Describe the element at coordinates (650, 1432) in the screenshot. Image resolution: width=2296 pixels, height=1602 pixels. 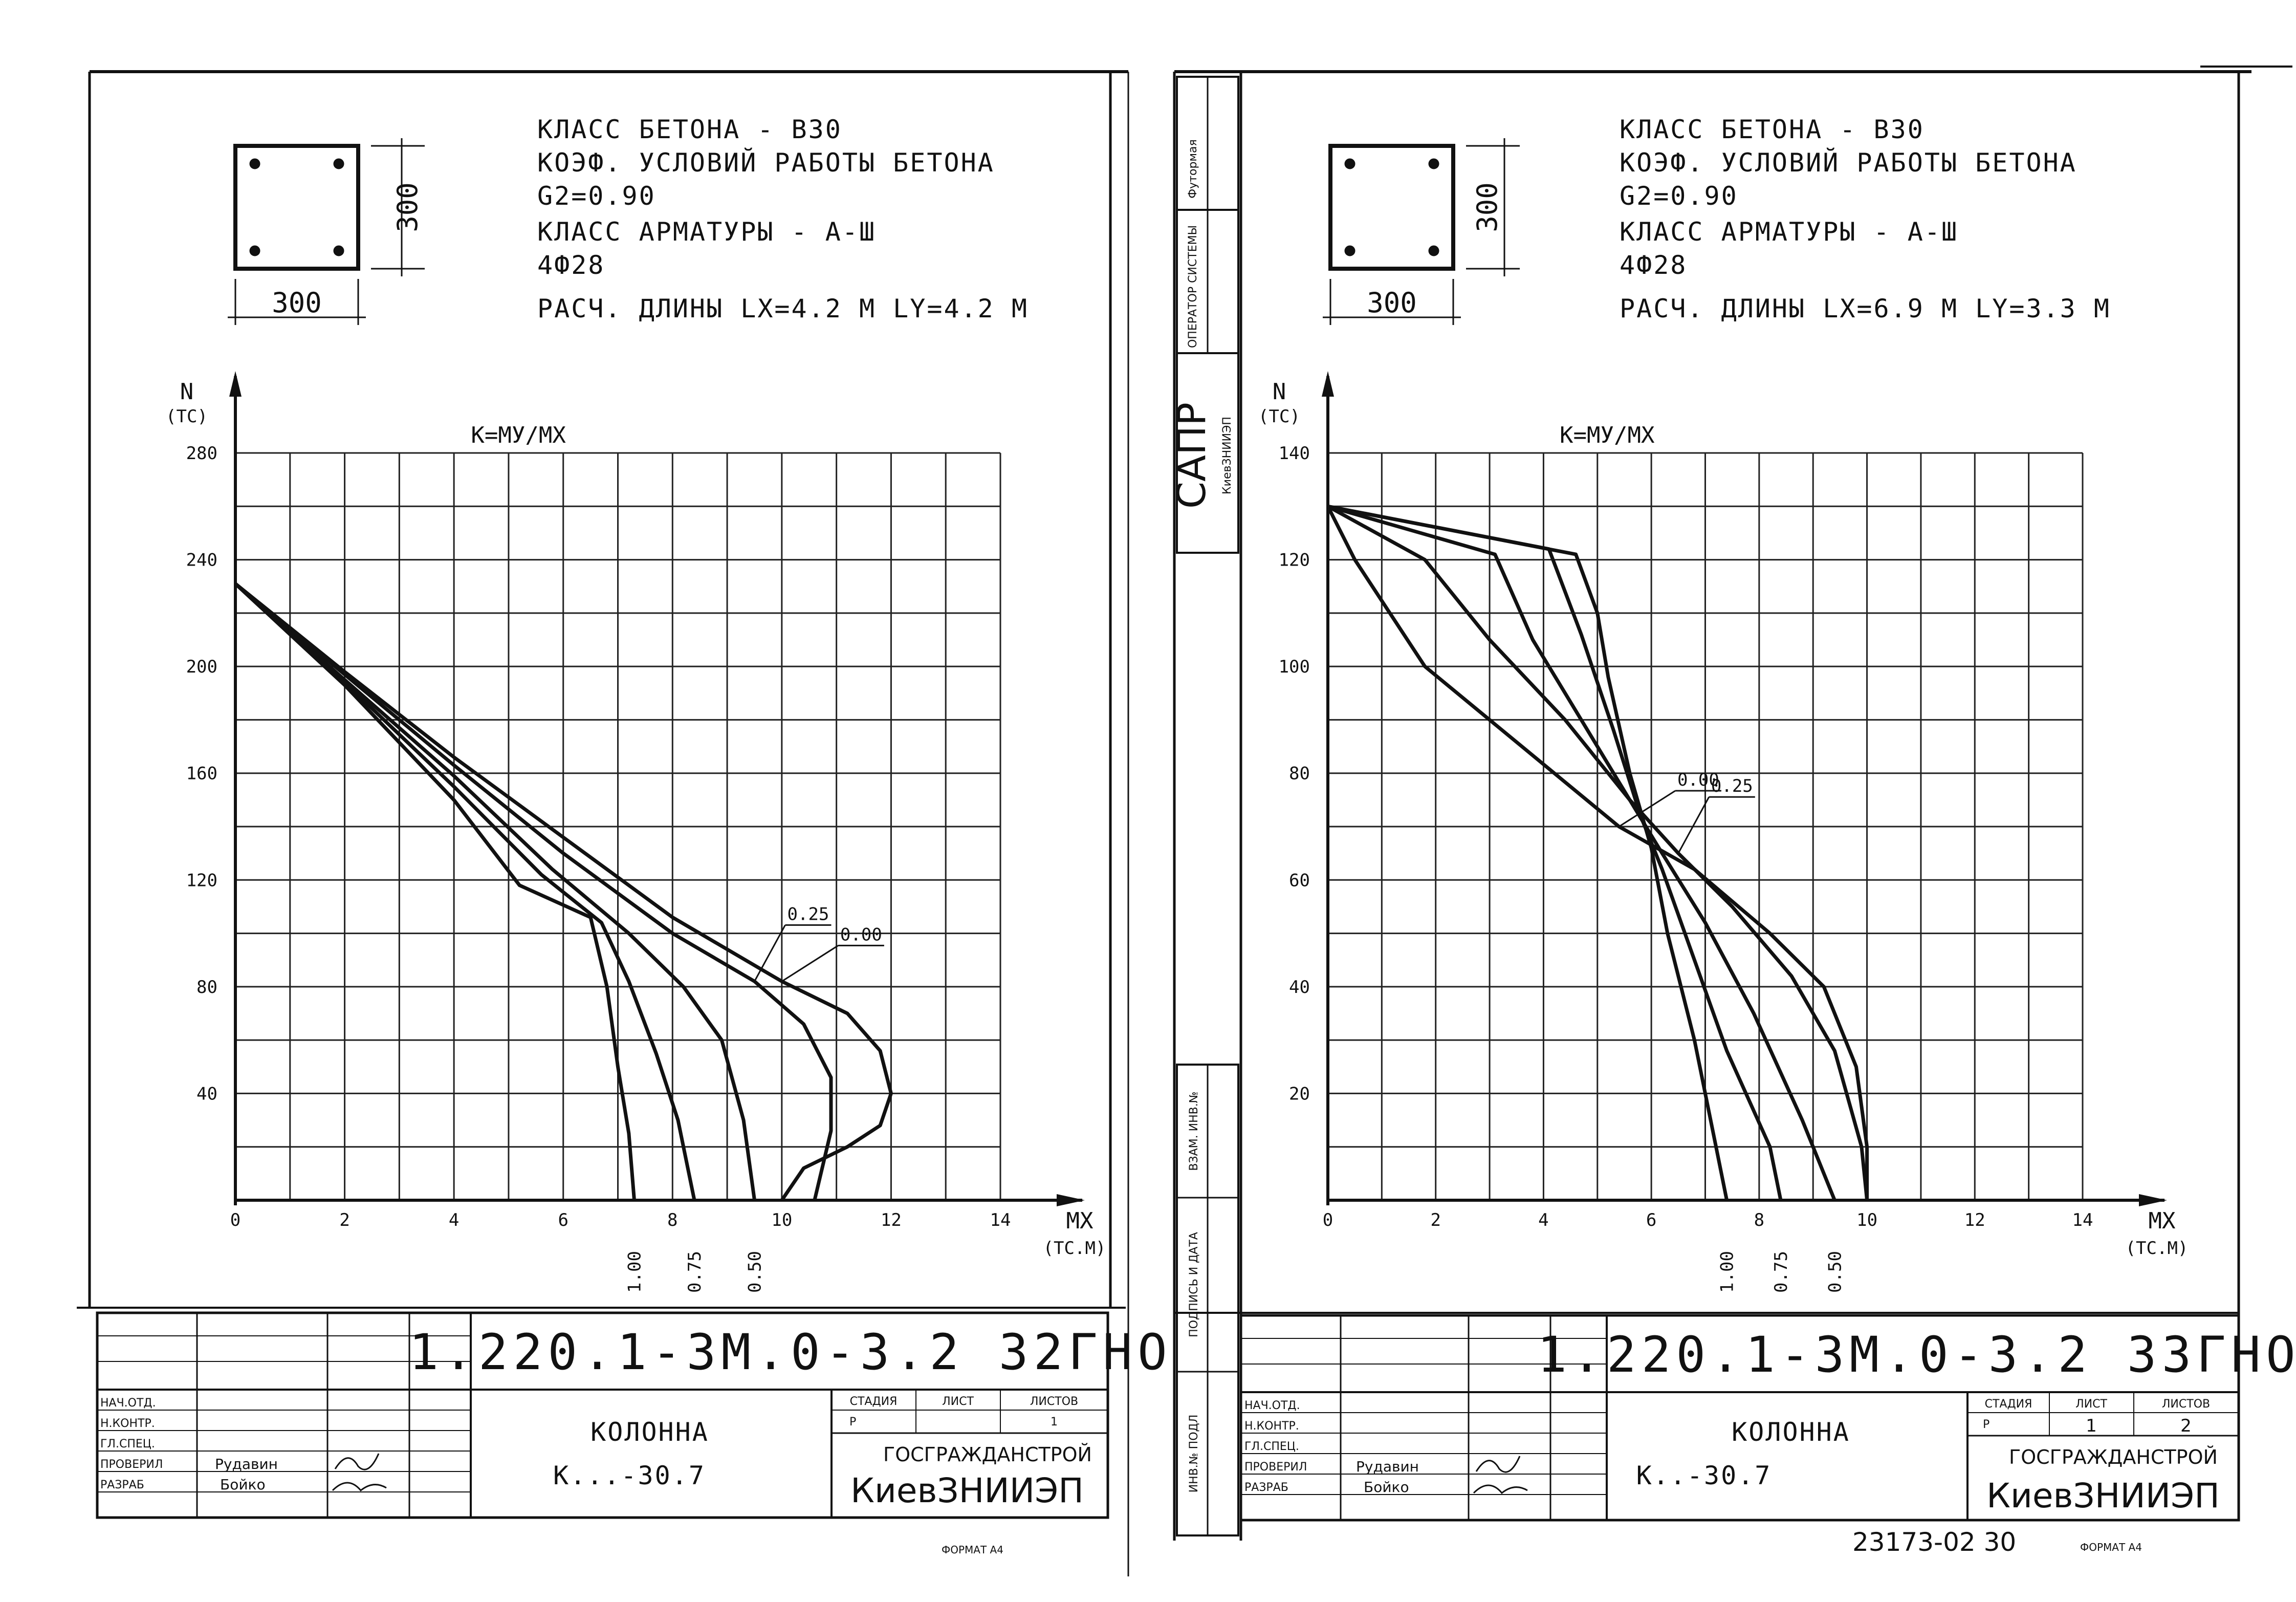
I see `sheet-1-element-name: КОЛОННА` at that location.